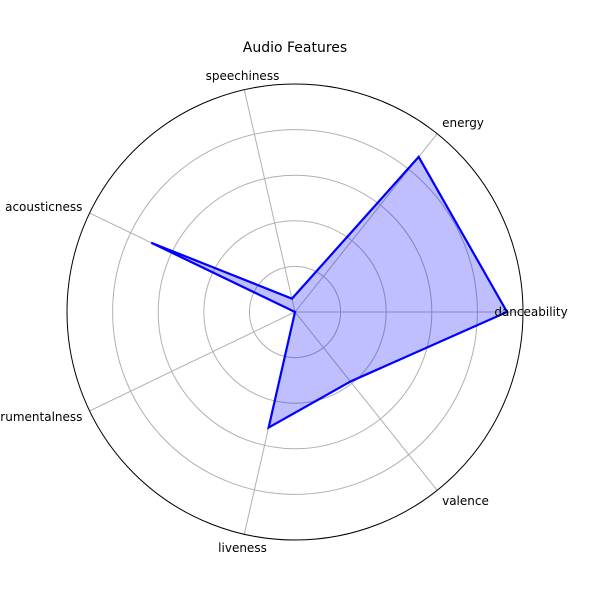 The image size is (600, 600). I want to click on axis-label-speechiness: speechiness, so click(243, 76).